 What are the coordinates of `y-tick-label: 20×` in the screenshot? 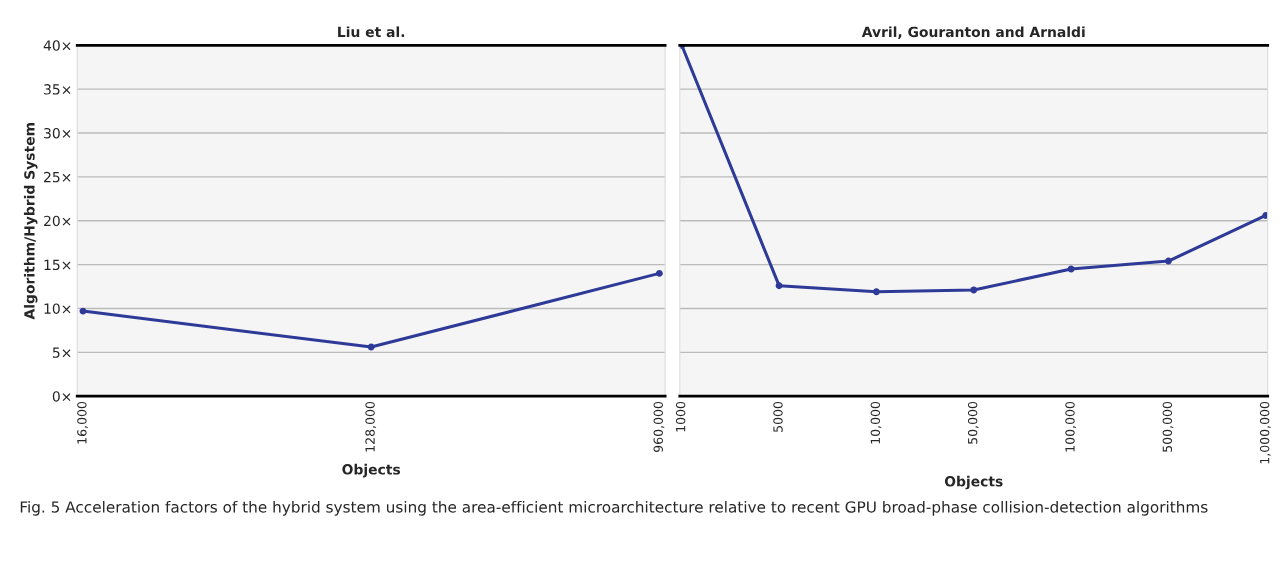 It's located at (57, 221).